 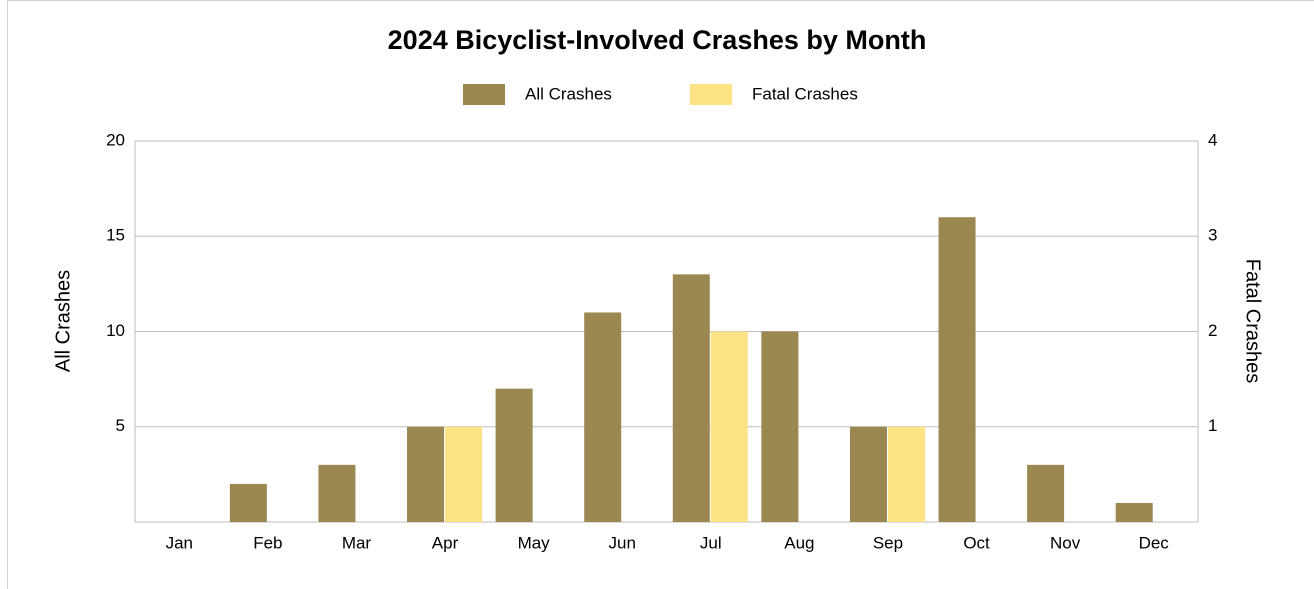 I want to click on y-tick-label: 15, so click(x=115, y=235).